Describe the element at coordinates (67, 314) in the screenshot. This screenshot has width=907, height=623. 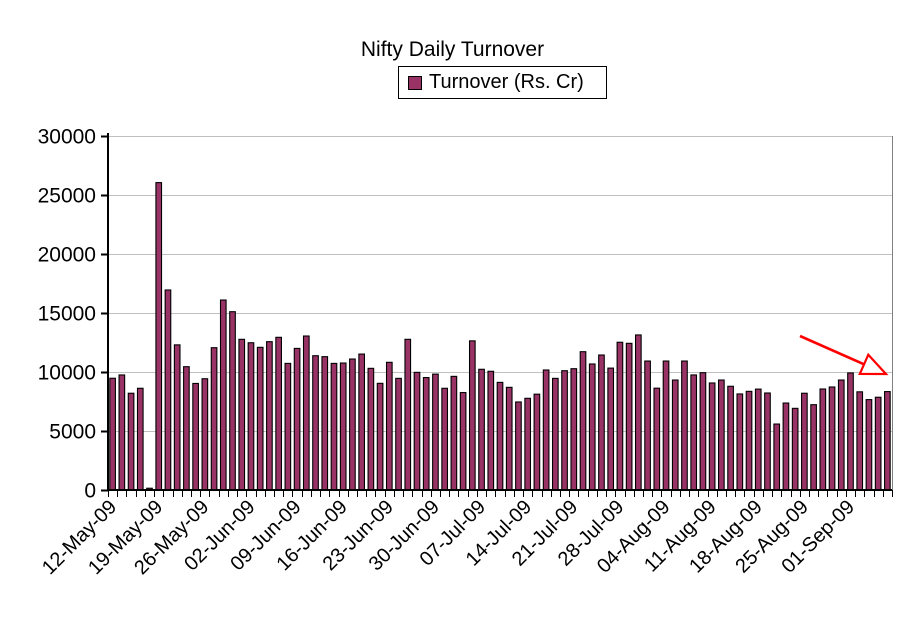
I see `y-tick-label: 15000` at that location.